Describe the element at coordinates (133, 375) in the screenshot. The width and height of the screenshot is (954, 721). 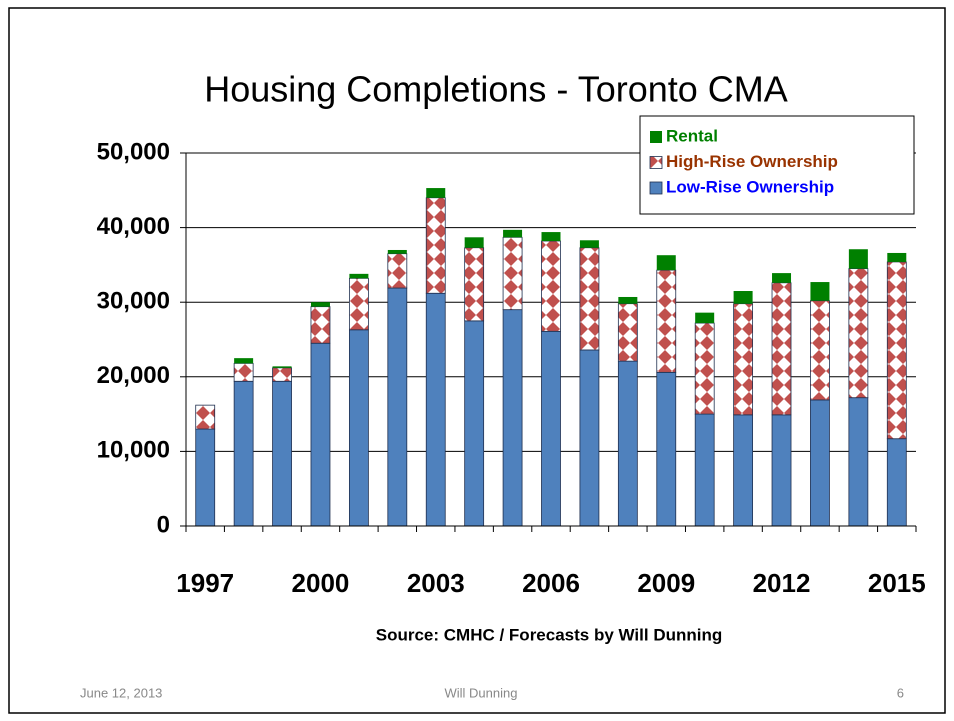
I see `y-tick-label: 20,000` at that location.